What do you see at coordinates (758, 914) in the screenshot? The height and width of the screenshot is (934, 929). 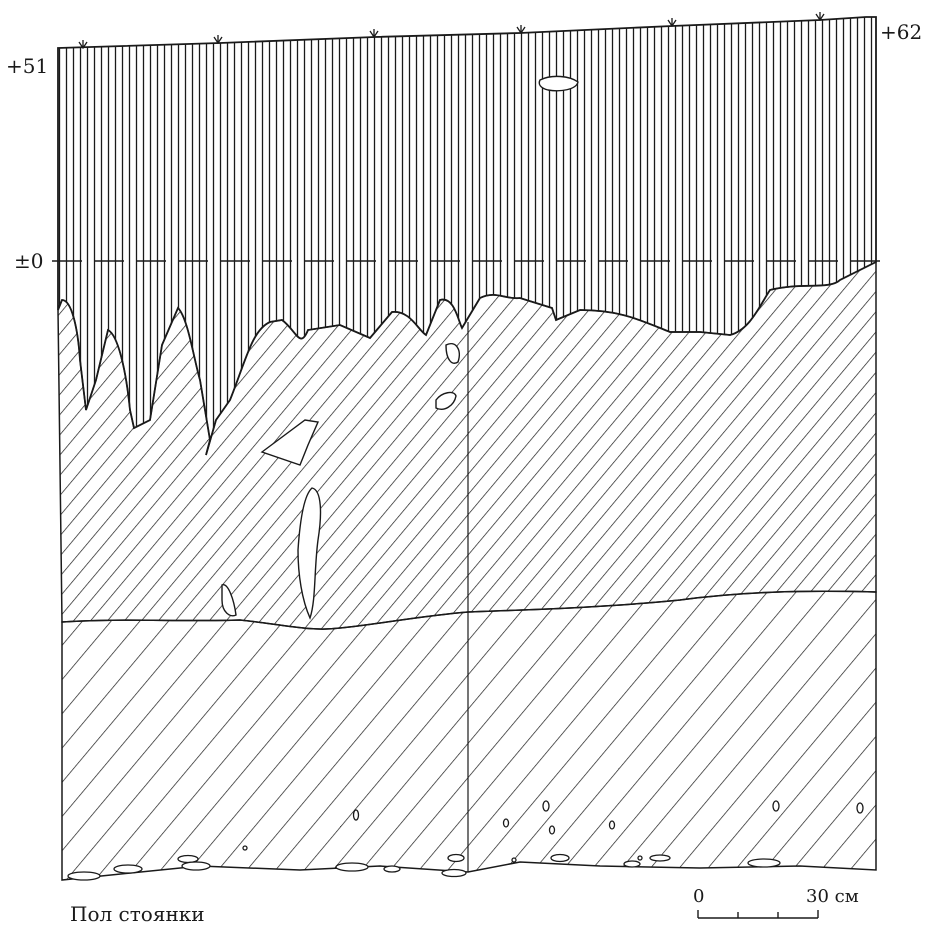 I see `scale-bar` at bounding box center [758, 914].